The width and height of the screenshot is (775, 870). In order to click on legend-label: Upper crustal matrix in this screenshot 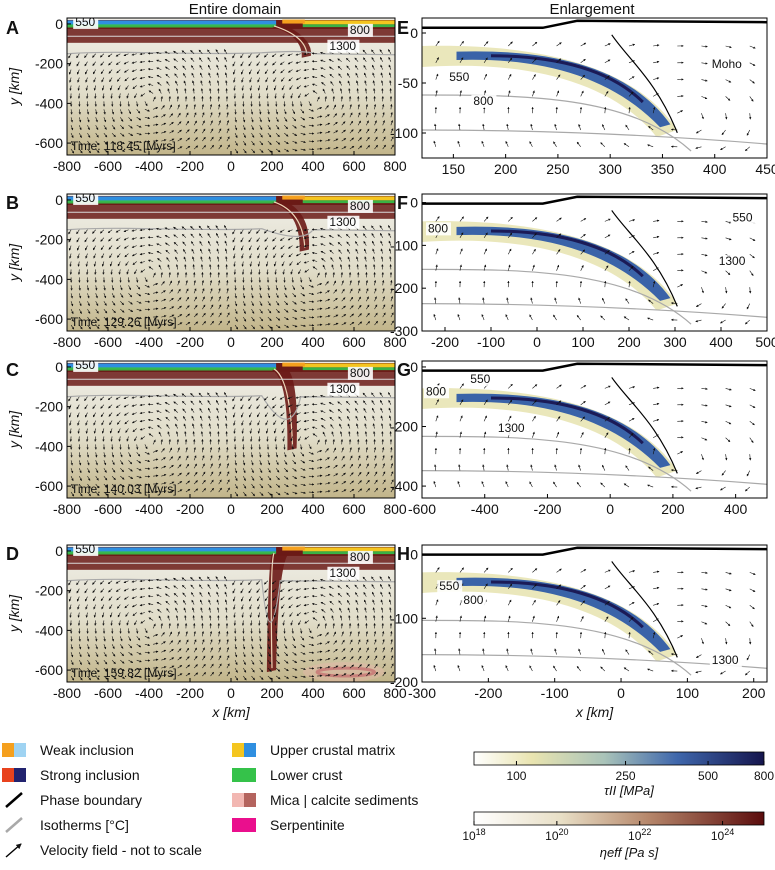, I will do `click(332, 750)`.